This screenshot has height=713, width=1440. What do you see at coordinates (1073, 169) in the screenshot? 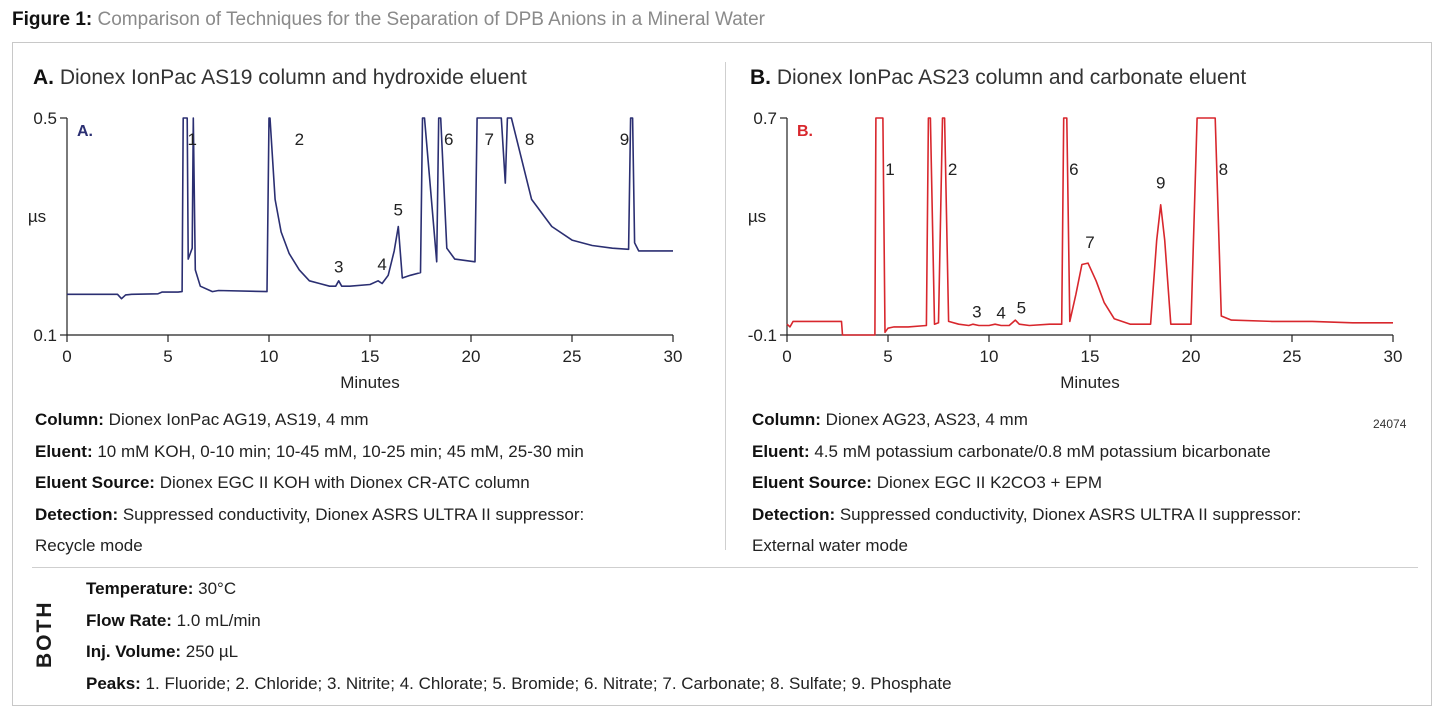
I see `chart-b-peak-label: 6` at bounding box center [1073, 169].